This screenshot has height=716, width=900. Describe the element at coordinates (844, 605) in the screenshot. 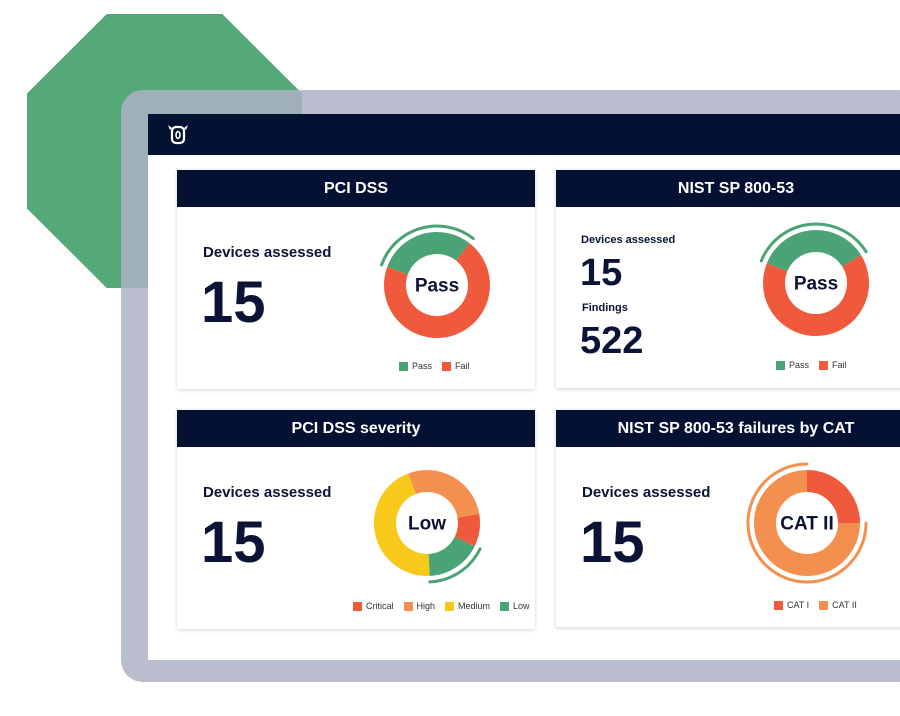

I see `legend-label: CAT II` at that location.